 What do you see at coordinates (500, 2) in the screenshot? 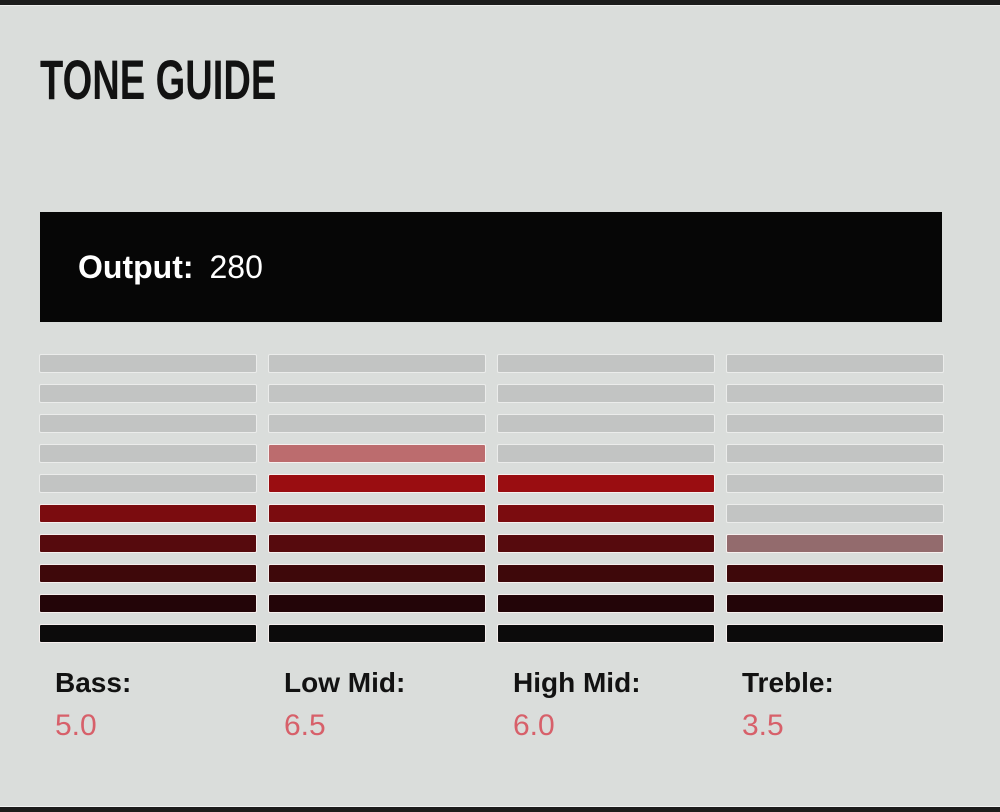
I see `top-border` at bounding box center [500, 2].